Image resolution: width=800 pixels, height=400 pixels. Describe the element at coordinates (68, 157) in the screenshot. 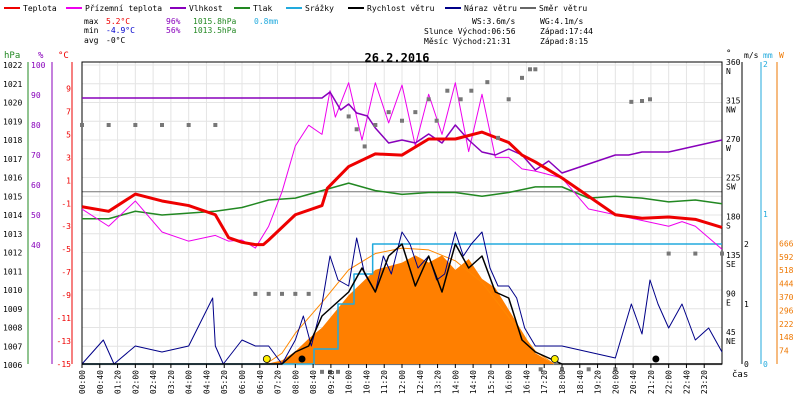

I see `temp-tick-label: 3` at that location.